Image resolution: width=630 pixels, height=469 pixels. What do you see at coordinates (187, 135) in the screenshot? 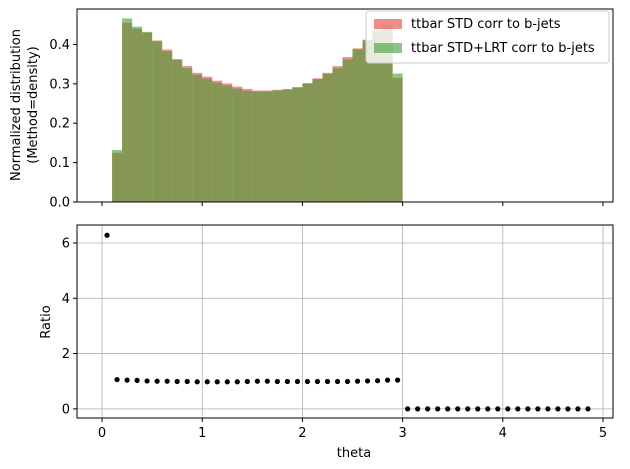
I see `bar-series1-bin7` at bounding box center [187, 135].